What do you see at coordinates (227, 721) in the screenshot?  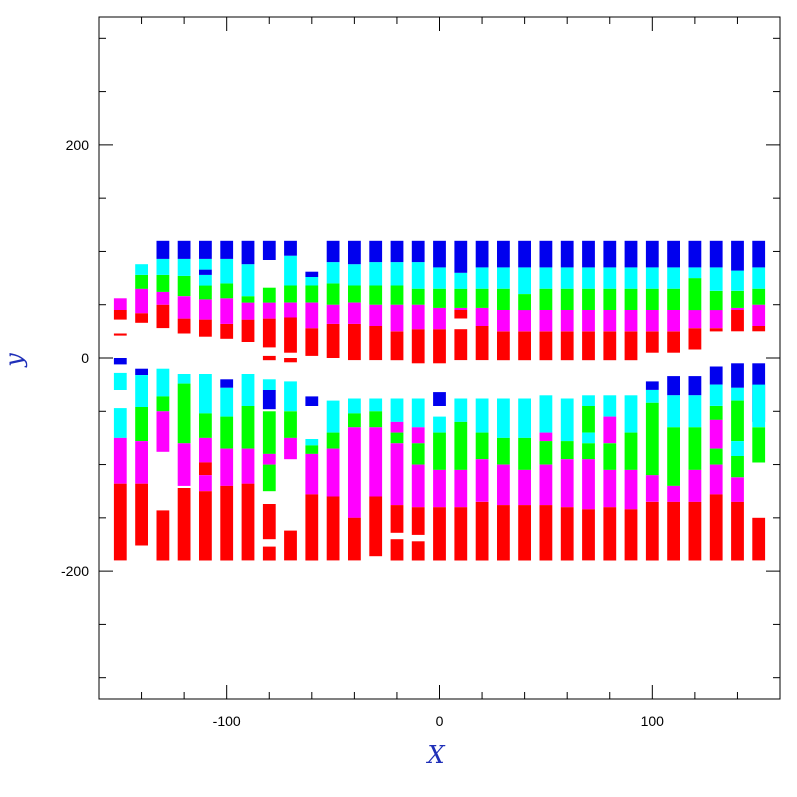 I see `x-tick-label: -100` at bounding box center [227, 721].